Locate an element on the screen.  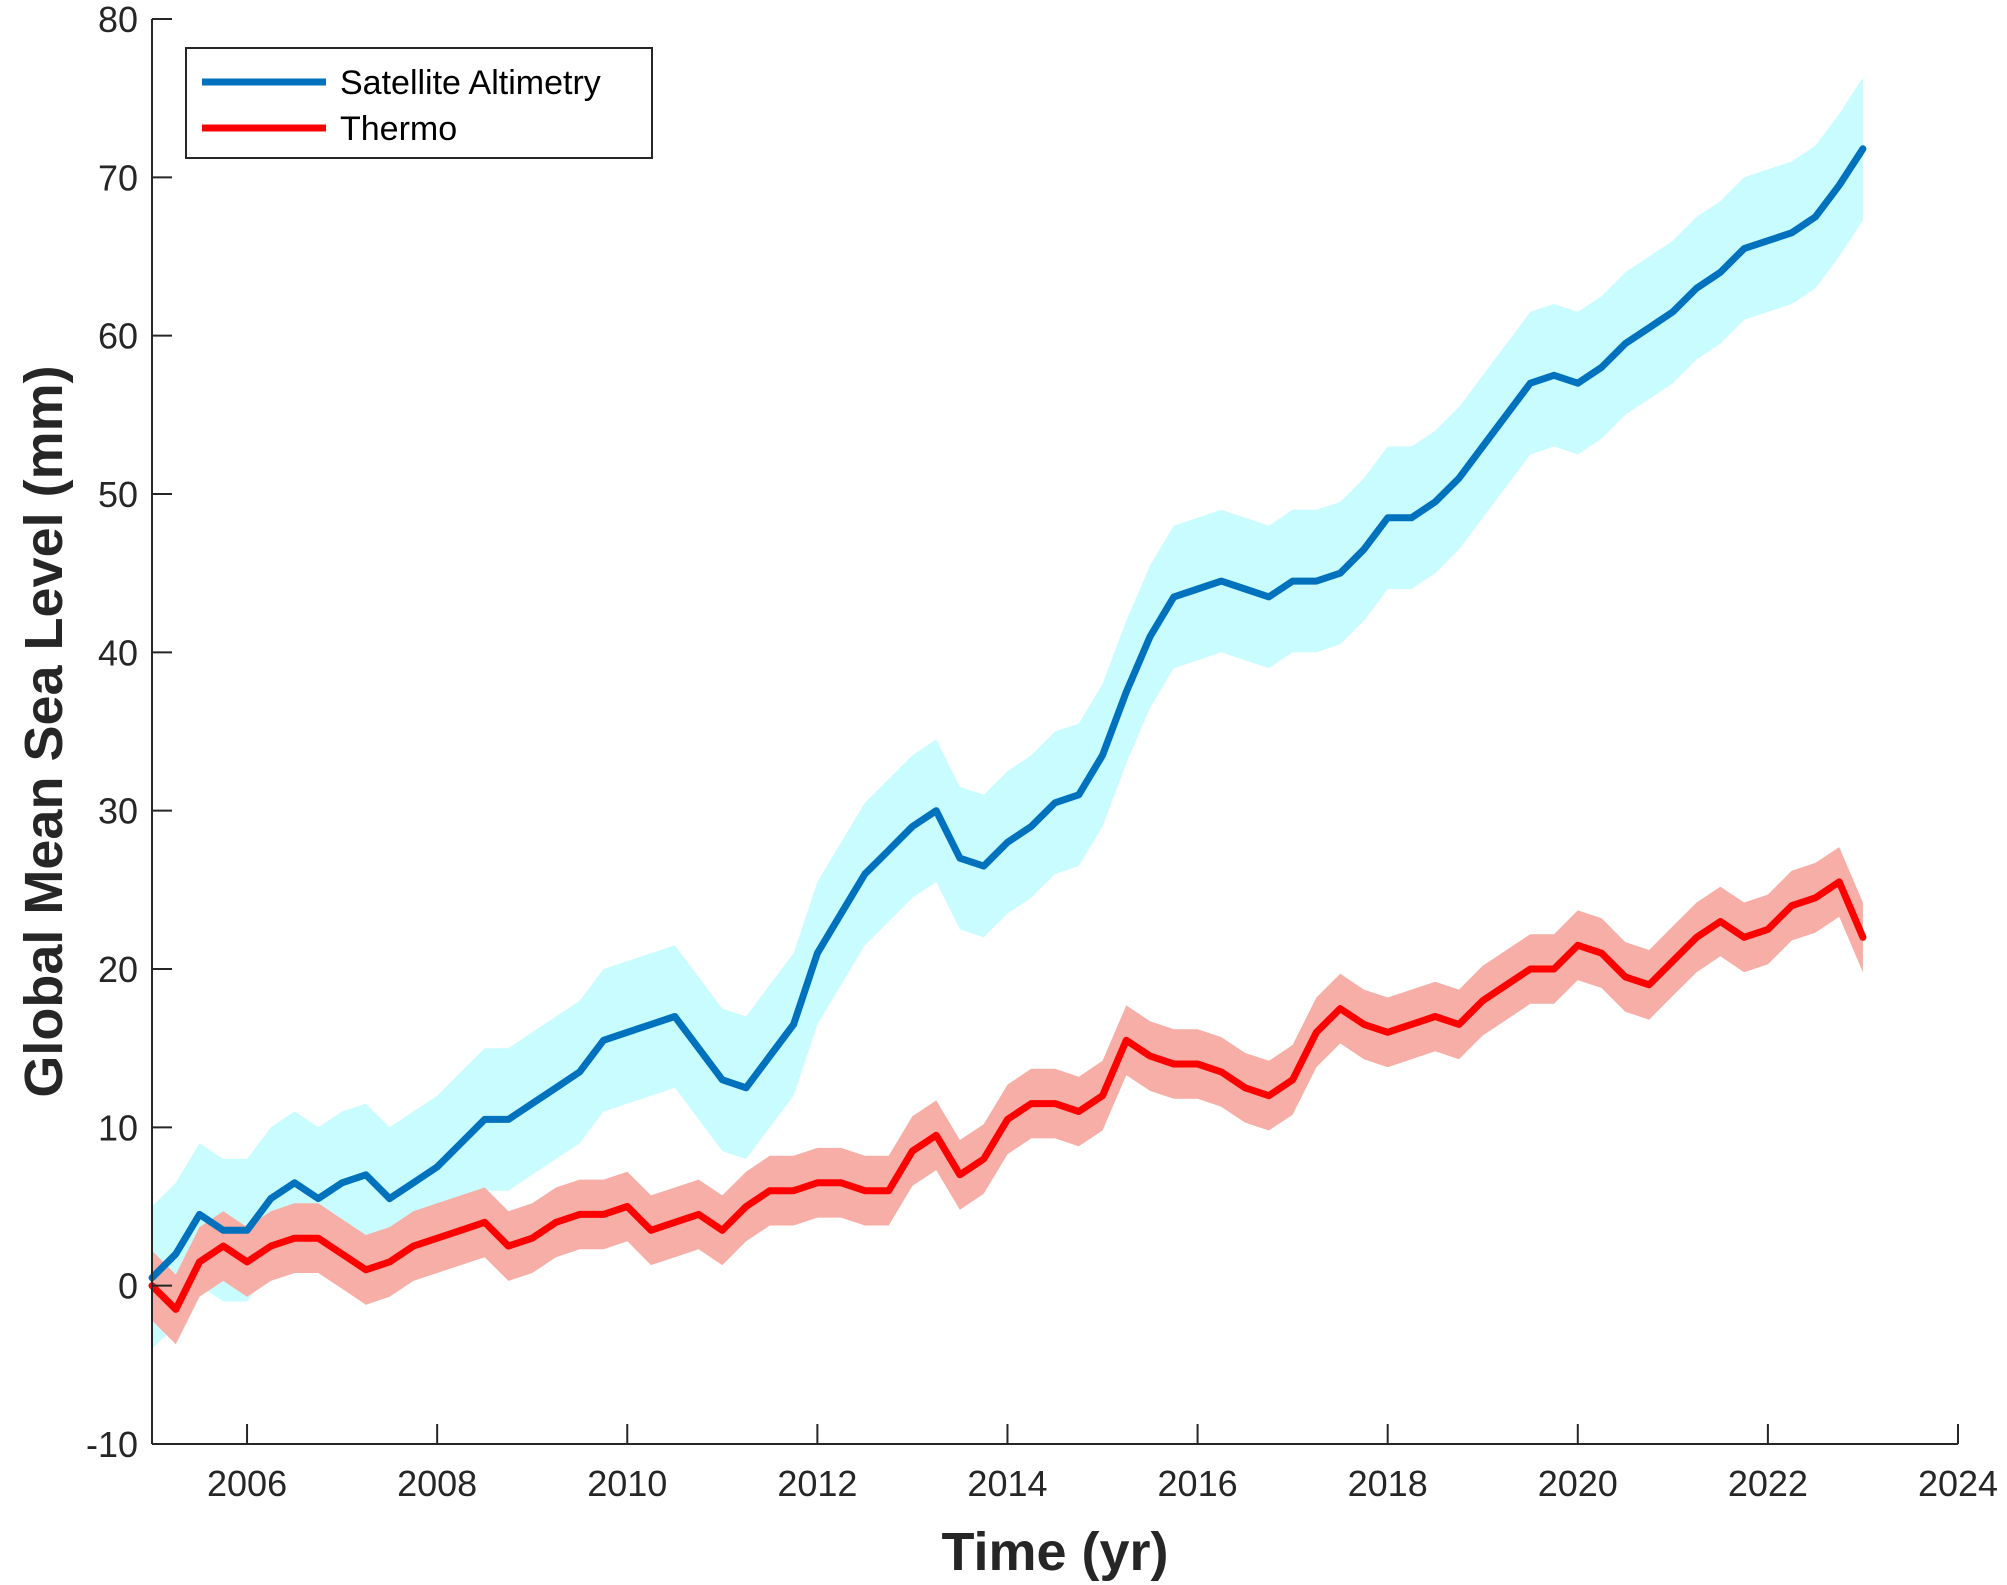
legend-box is located at coordinates (419, 103).